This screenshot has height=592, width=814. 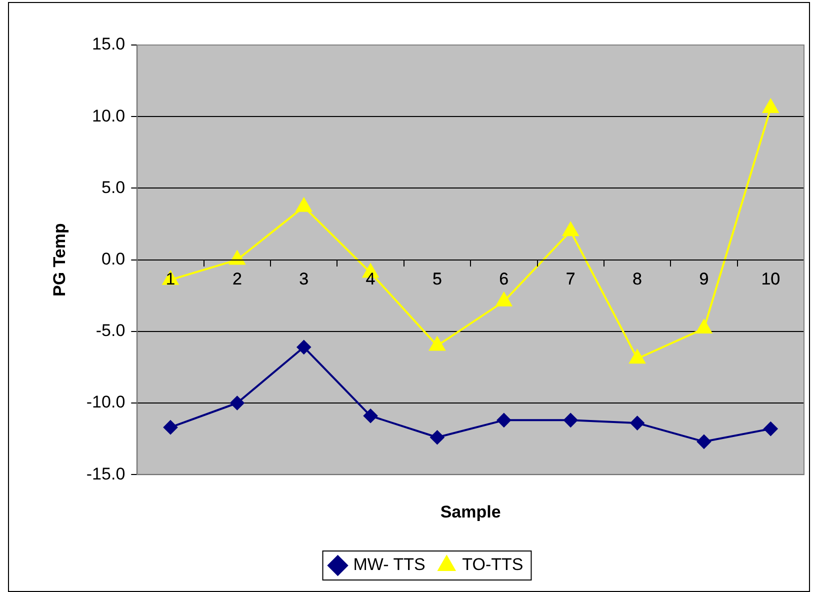 What do you see at coordinates (704, 279) in the screenshot?
I see `x-tick-label: 9` at bounding box center [704, 279].